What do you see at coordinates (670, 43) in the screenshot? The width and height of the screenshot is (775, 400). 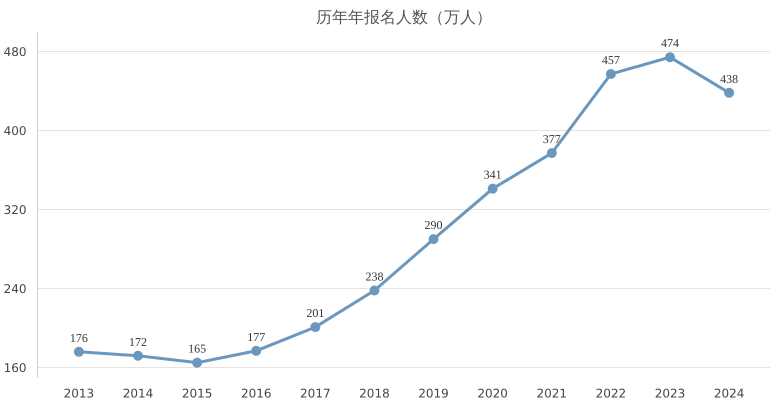 I see `data-label: 474` at bounding box center [670, 43].